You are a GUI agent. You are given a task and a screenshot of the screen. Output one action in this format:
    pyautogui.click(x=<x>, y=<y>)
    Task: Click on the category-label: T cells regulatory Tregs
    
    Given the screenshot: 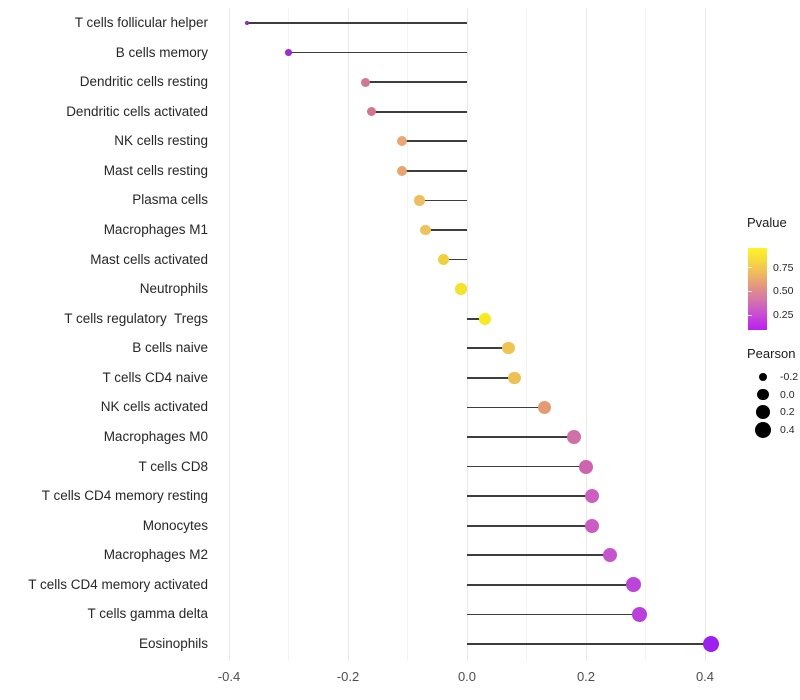 What is the action you would take?
    pyautogui.click(x=136, y=318)
    